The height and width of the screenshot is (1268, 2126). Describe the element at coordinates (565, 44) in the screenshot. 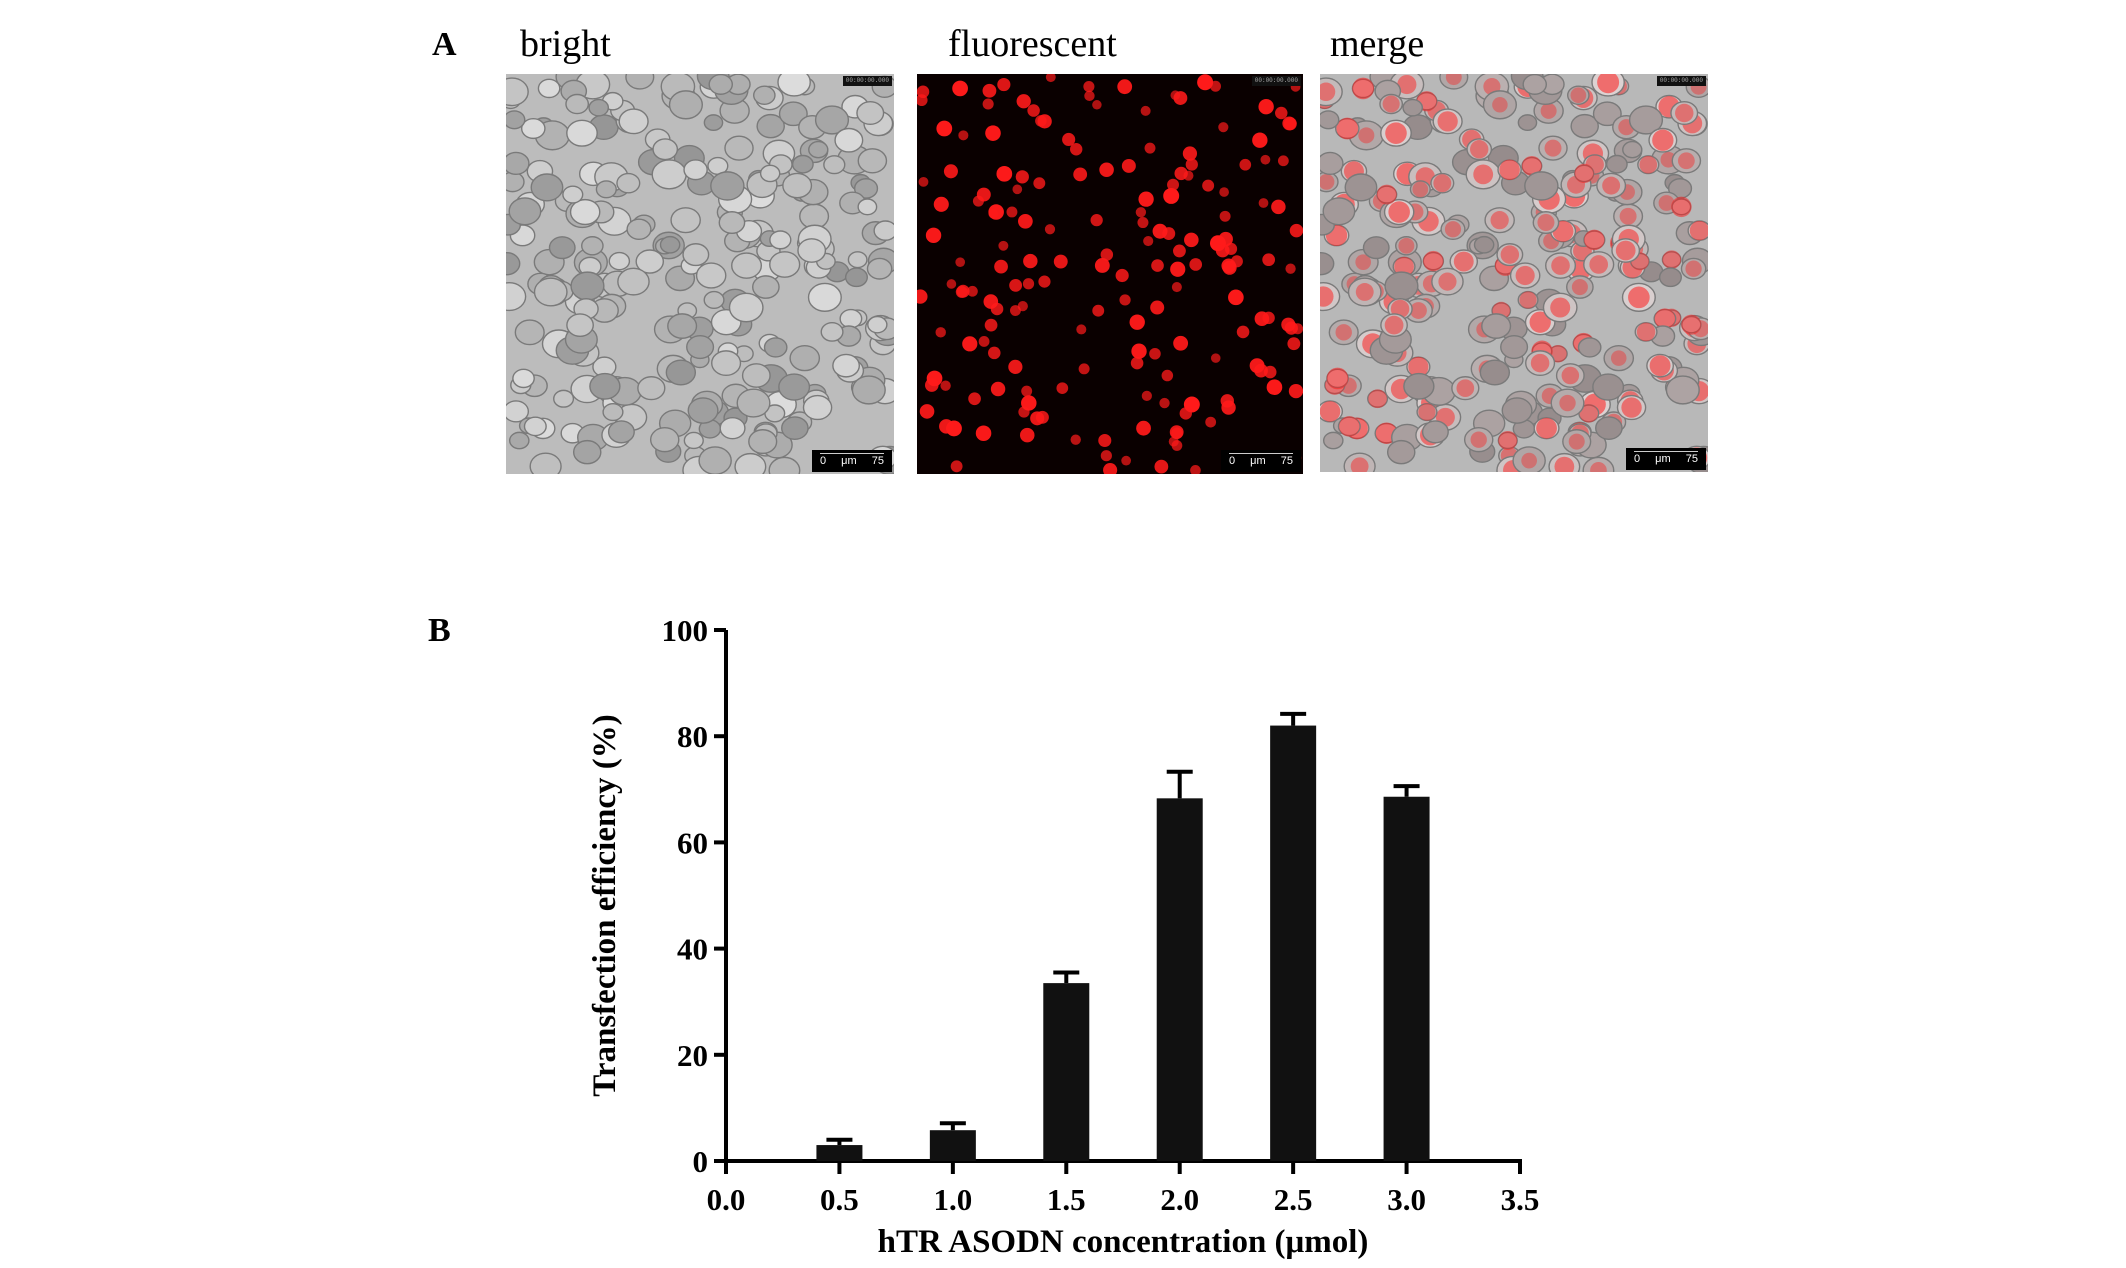

I see `bright-title: bright` at that location.